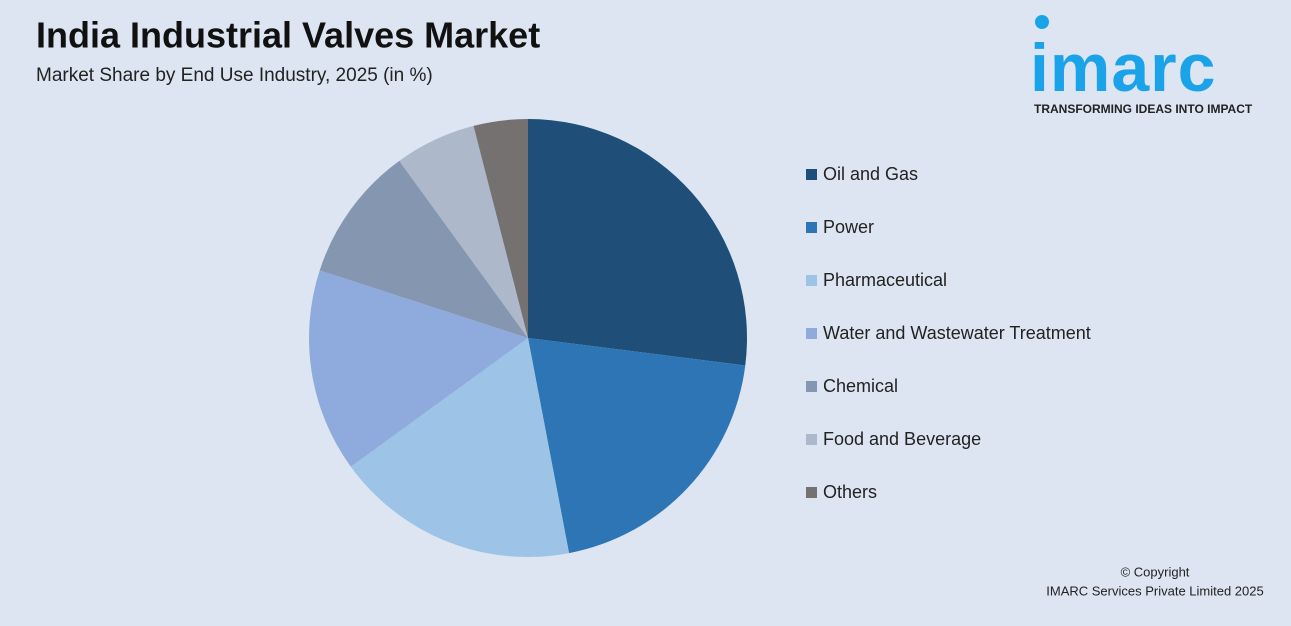  Describe the element at coordinates (1123, 68) in the screenshot. I see `logo-name: imarc` at that location.